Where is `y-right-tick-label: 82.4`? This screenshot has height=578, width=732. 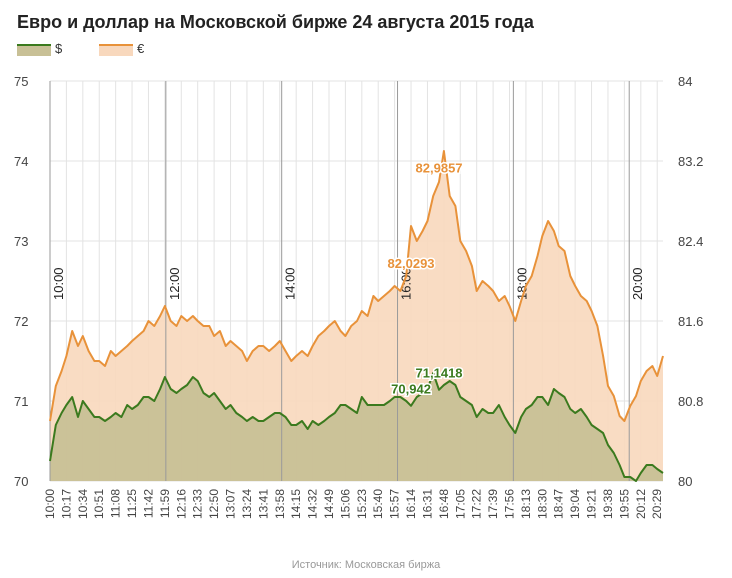
y-right-tick-label: 82.4 is located at coordinates (690, 241).